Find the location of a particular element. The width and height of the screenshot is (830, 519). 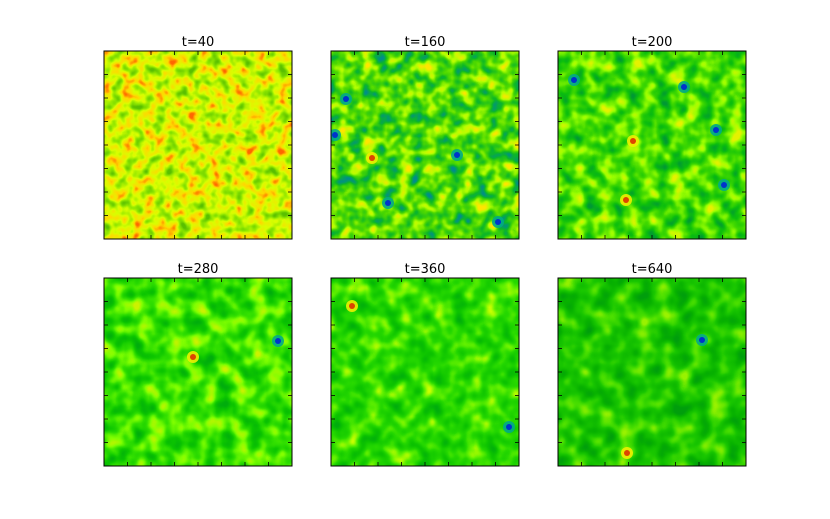

panel: t=200 is located at coordinates (652, 137).